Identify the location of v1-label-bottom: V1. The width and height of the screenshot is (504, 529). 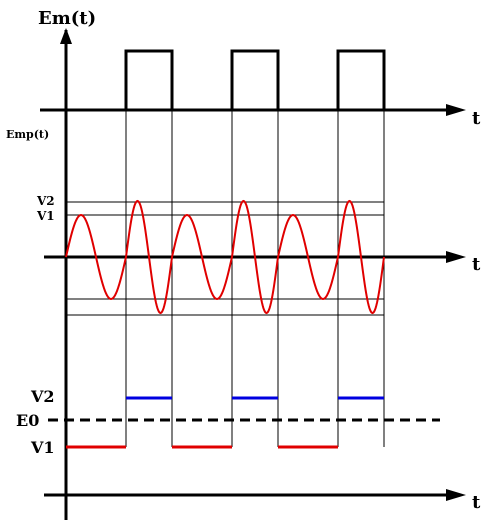
(42, 447).